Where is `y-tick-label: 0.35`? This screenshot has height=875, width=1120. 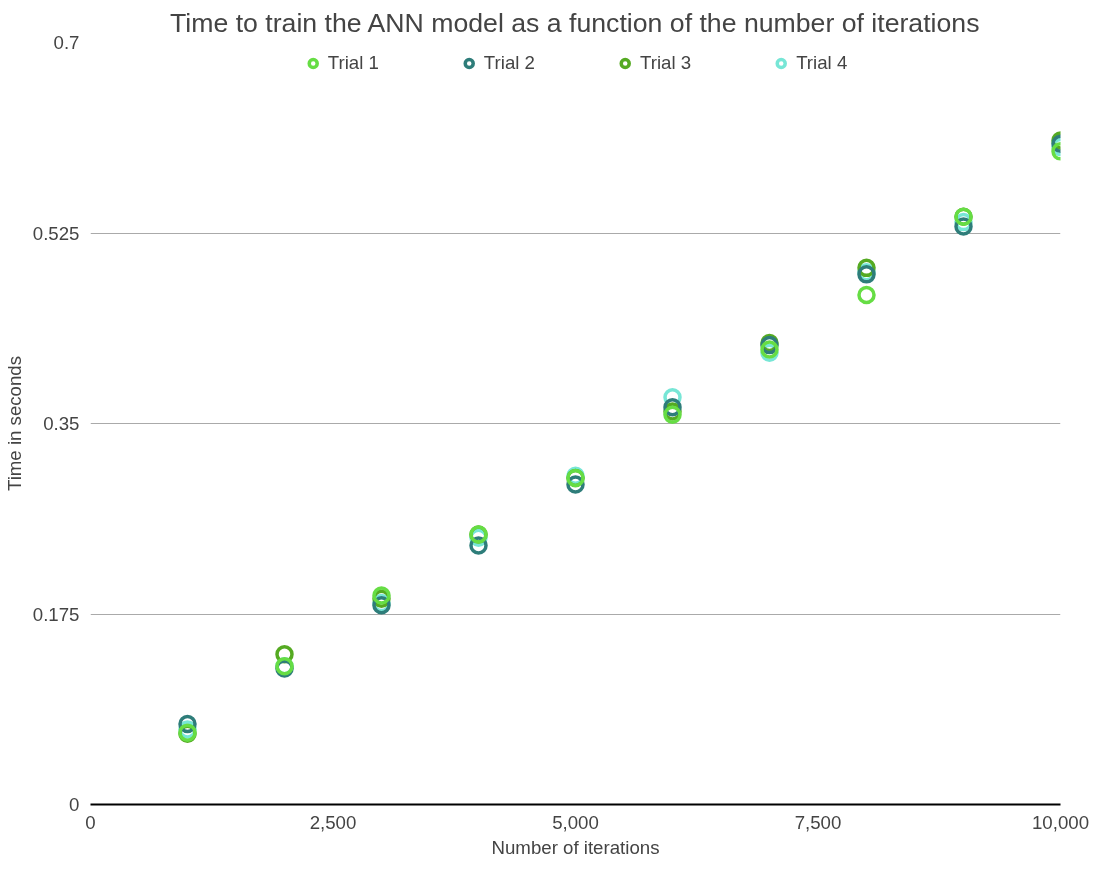 y-tick-label: 0.35 is located at coordinates (61, 423).